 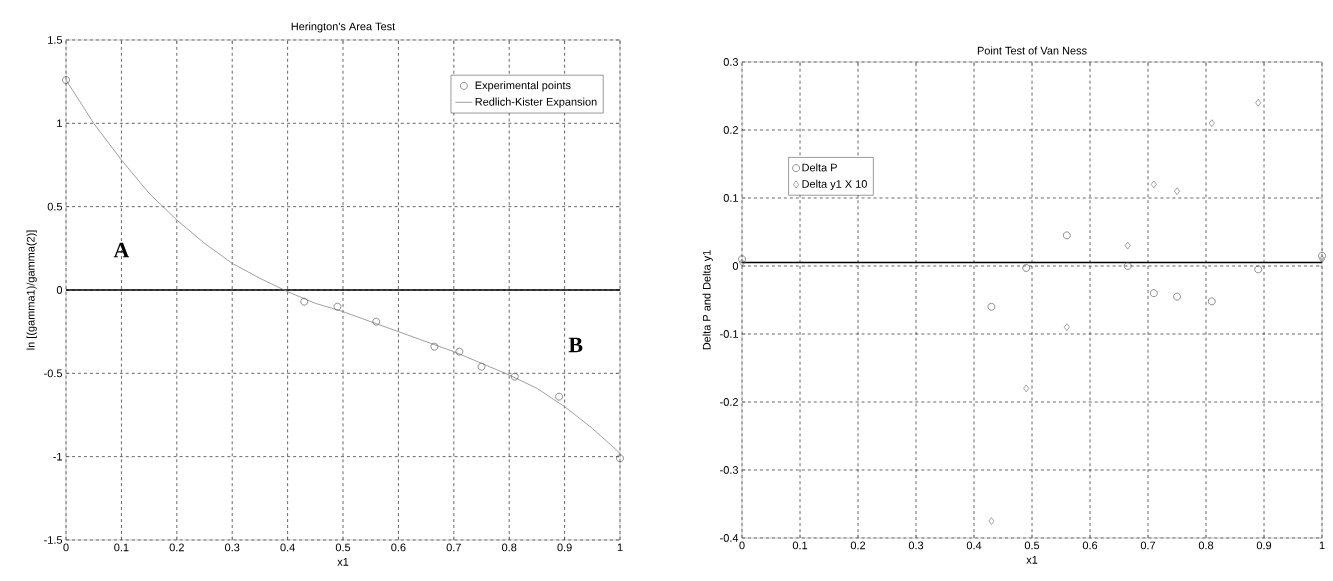 What do you see at coordinates (31, 290) in the screenshot?
I see `y-axis-title: ln [(gamma1)/gamma(2)]` at bounding box center [31, 290].